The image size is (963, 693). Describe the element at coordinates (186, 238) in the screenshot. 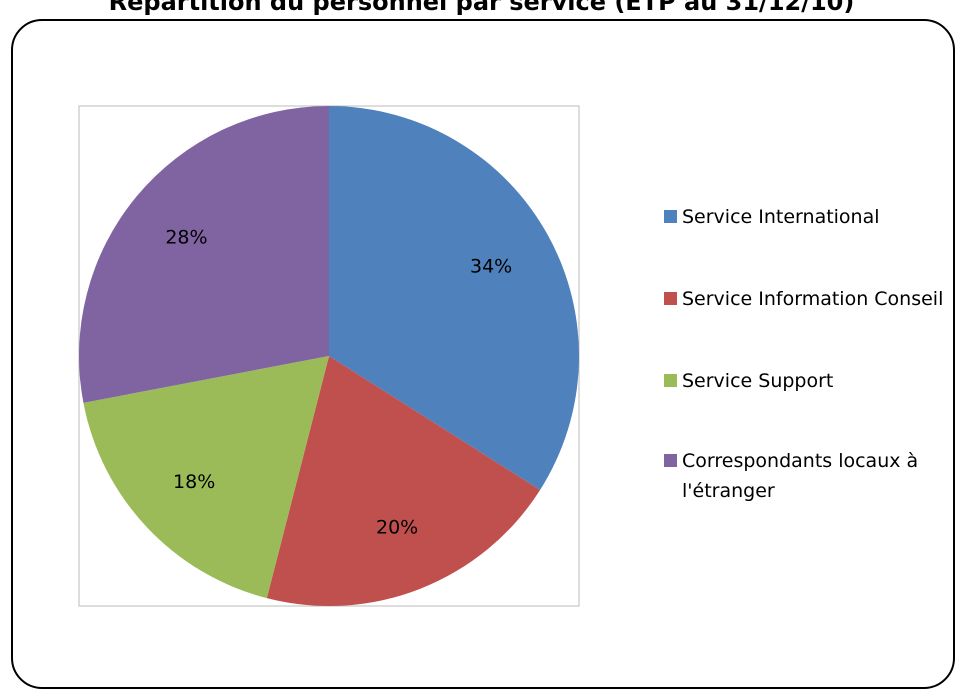

I see `data-label: 28%` at that location.